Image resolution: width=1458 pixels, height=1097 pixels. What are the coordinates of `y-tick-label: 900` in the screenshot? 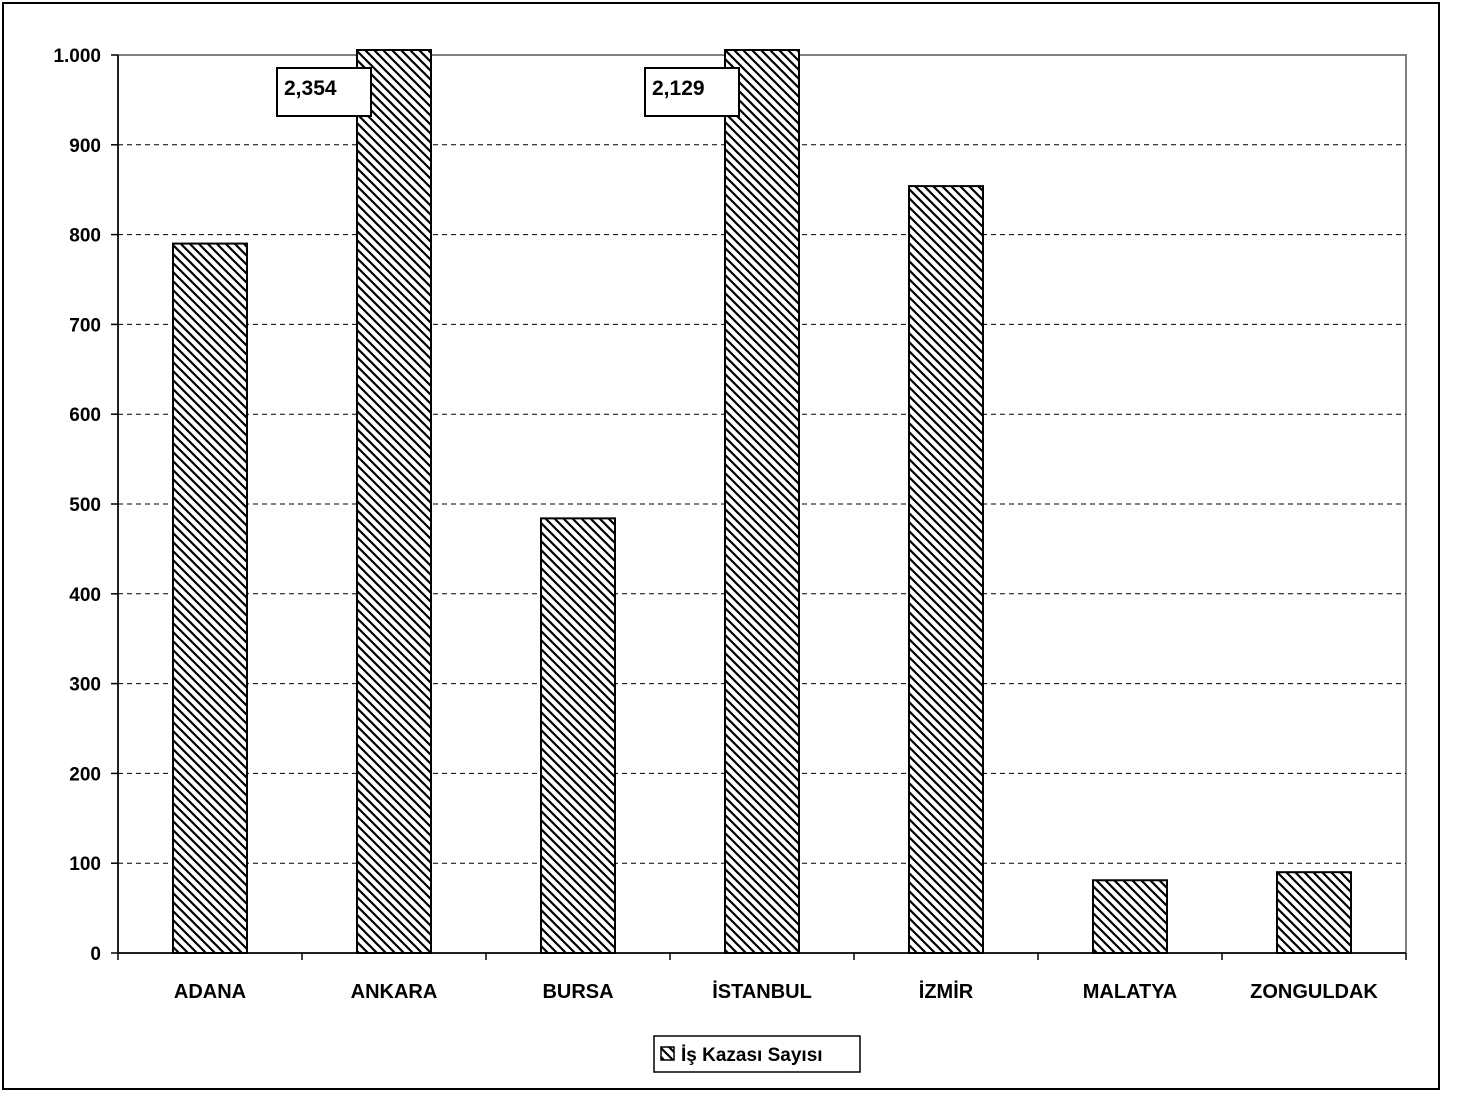 It's located at (85, 146).